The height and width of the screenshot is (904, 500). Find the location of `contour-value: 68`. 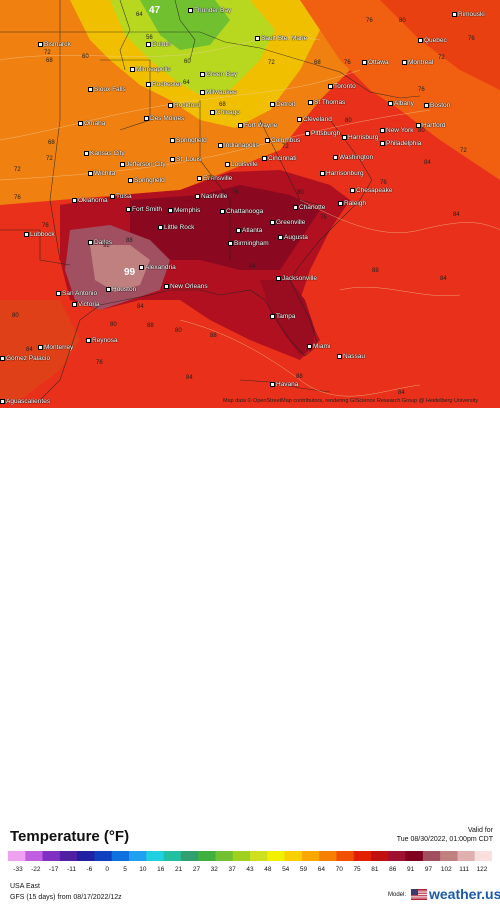

contour-value: 68 is located at coordinates (222, 105).